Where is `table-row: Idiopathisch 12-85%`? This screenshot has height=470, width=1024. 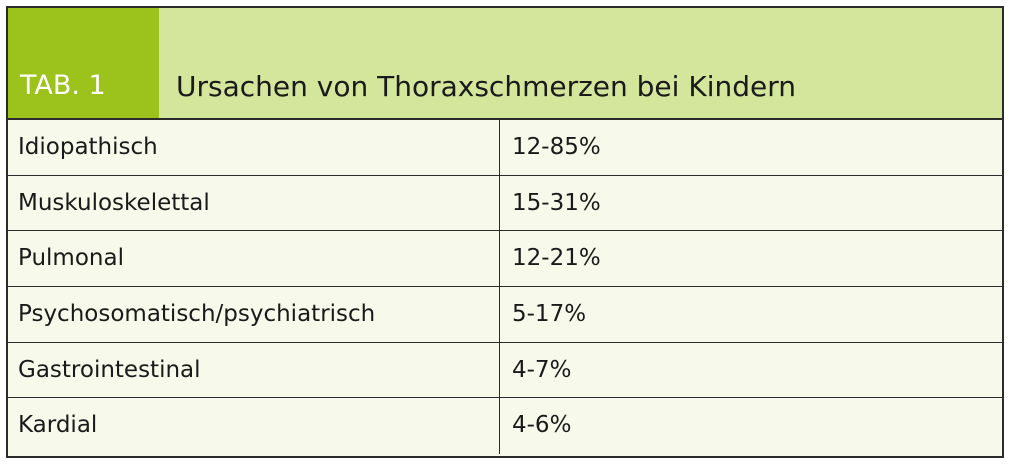
table-row: Idiopathisch 12-85% is located at coordinates (505, 148).